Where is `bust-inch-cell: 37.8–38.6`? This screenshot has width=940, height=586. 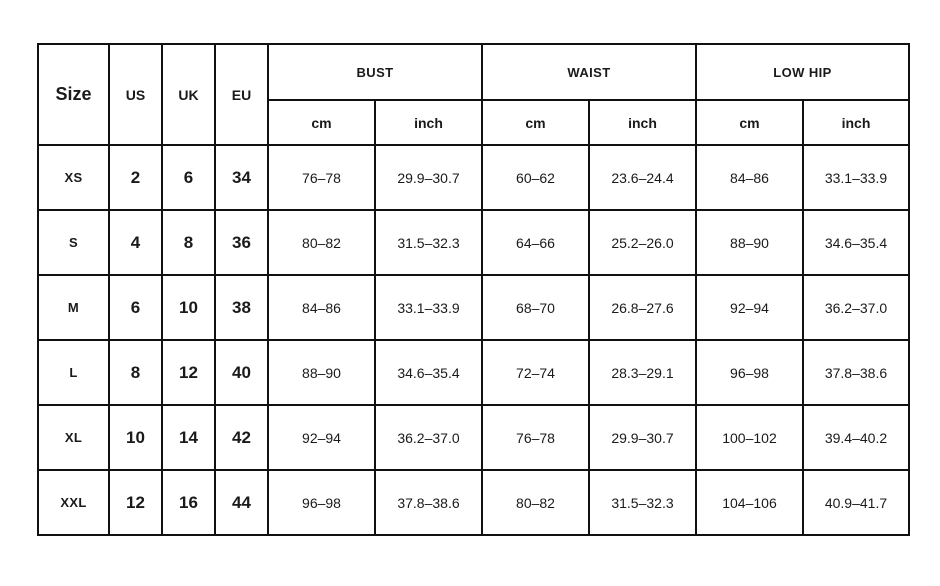
bust-inch-cell: 37.8–38.6 is located at coordinates (428, 502).